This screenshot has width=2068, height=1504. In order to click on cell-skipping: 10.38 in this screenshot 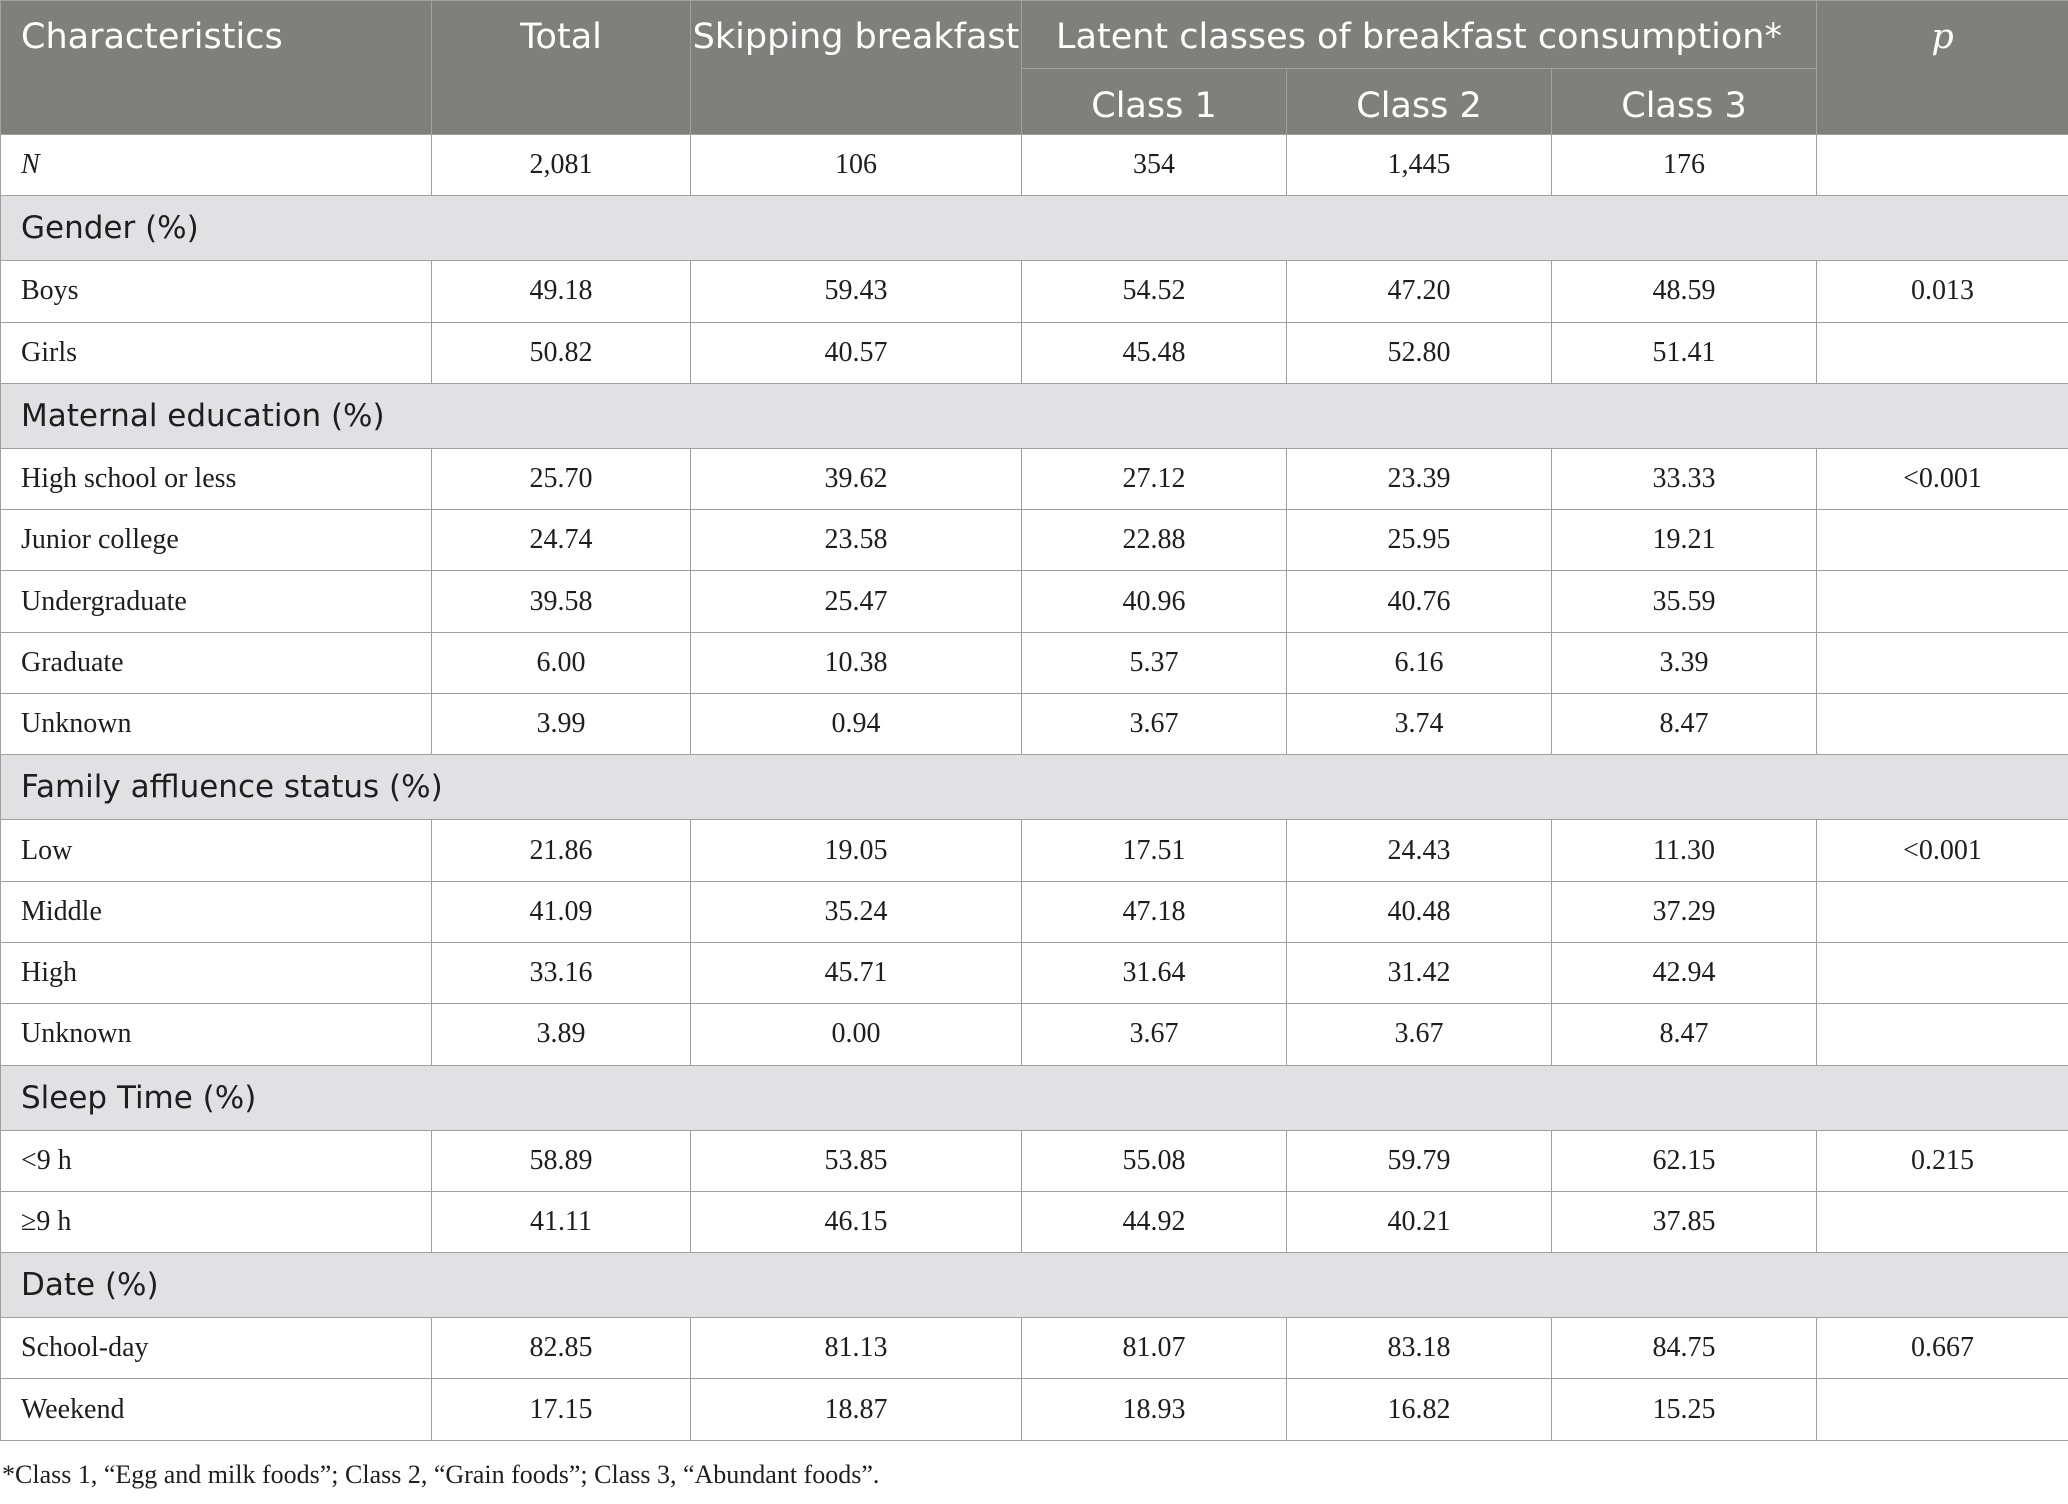, I will do `click(856, 663)`.